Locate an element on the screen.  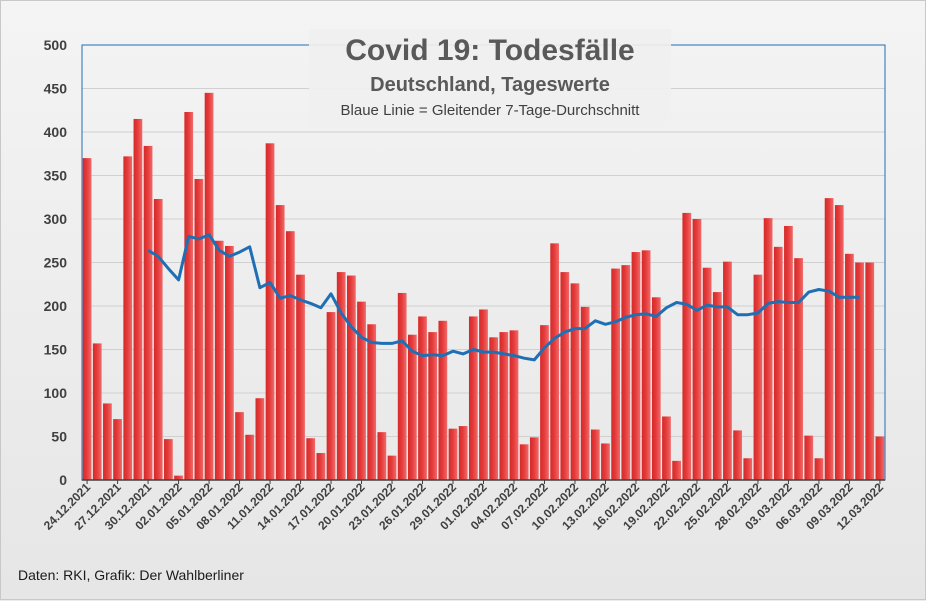
chart-subtitle: Deutschland, Tageswerte is located at coordinates (490, 85).